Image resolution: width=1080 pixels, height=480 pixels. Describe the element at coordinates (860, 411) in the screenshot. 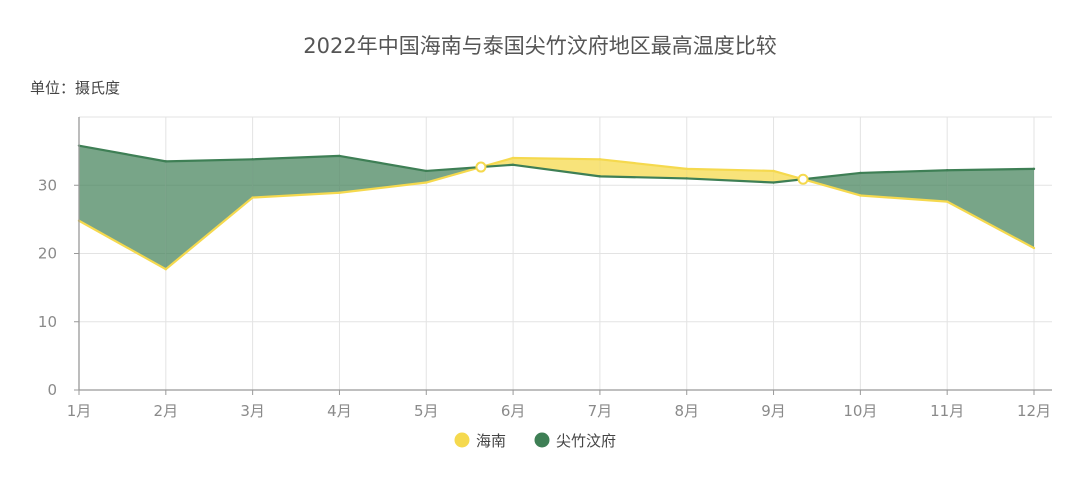

I see `x-tick-label-9: 10月` at that location.